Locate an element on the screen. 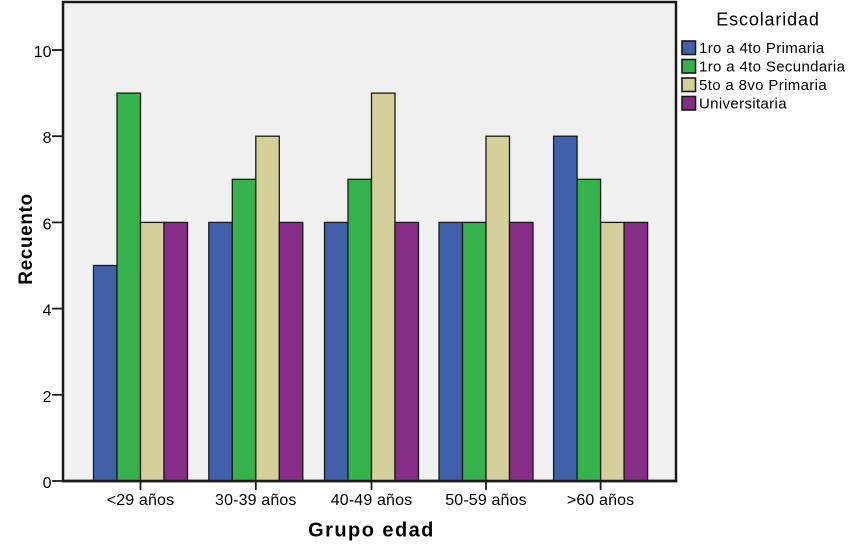 This screenshot has height=549, width=850. svg-text: 50-59 años is located at coordinates (486, 500).